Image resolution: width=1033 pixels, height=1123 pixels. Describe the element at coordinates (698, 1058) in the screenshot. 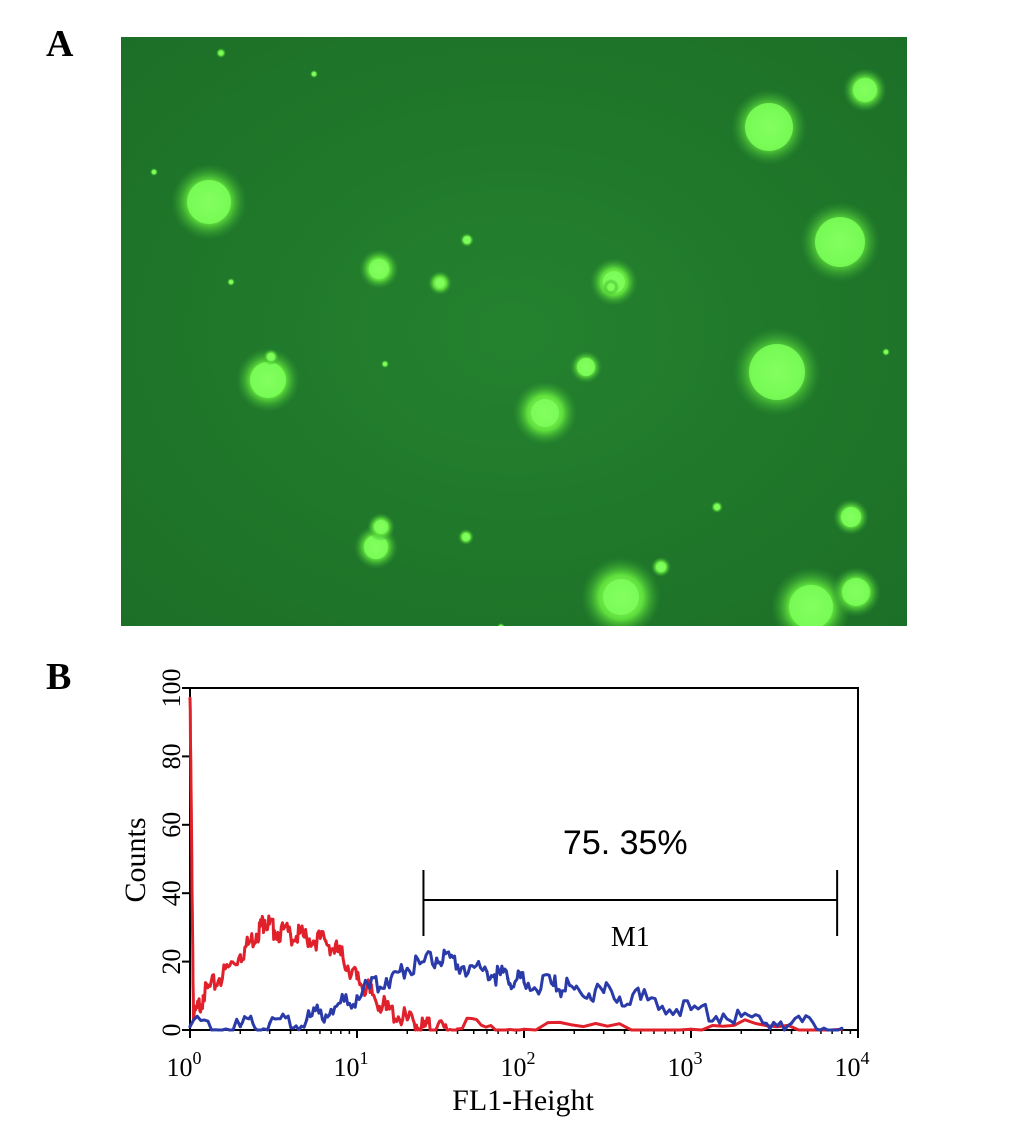

I see `x-tick-exponent: 3` at that location.